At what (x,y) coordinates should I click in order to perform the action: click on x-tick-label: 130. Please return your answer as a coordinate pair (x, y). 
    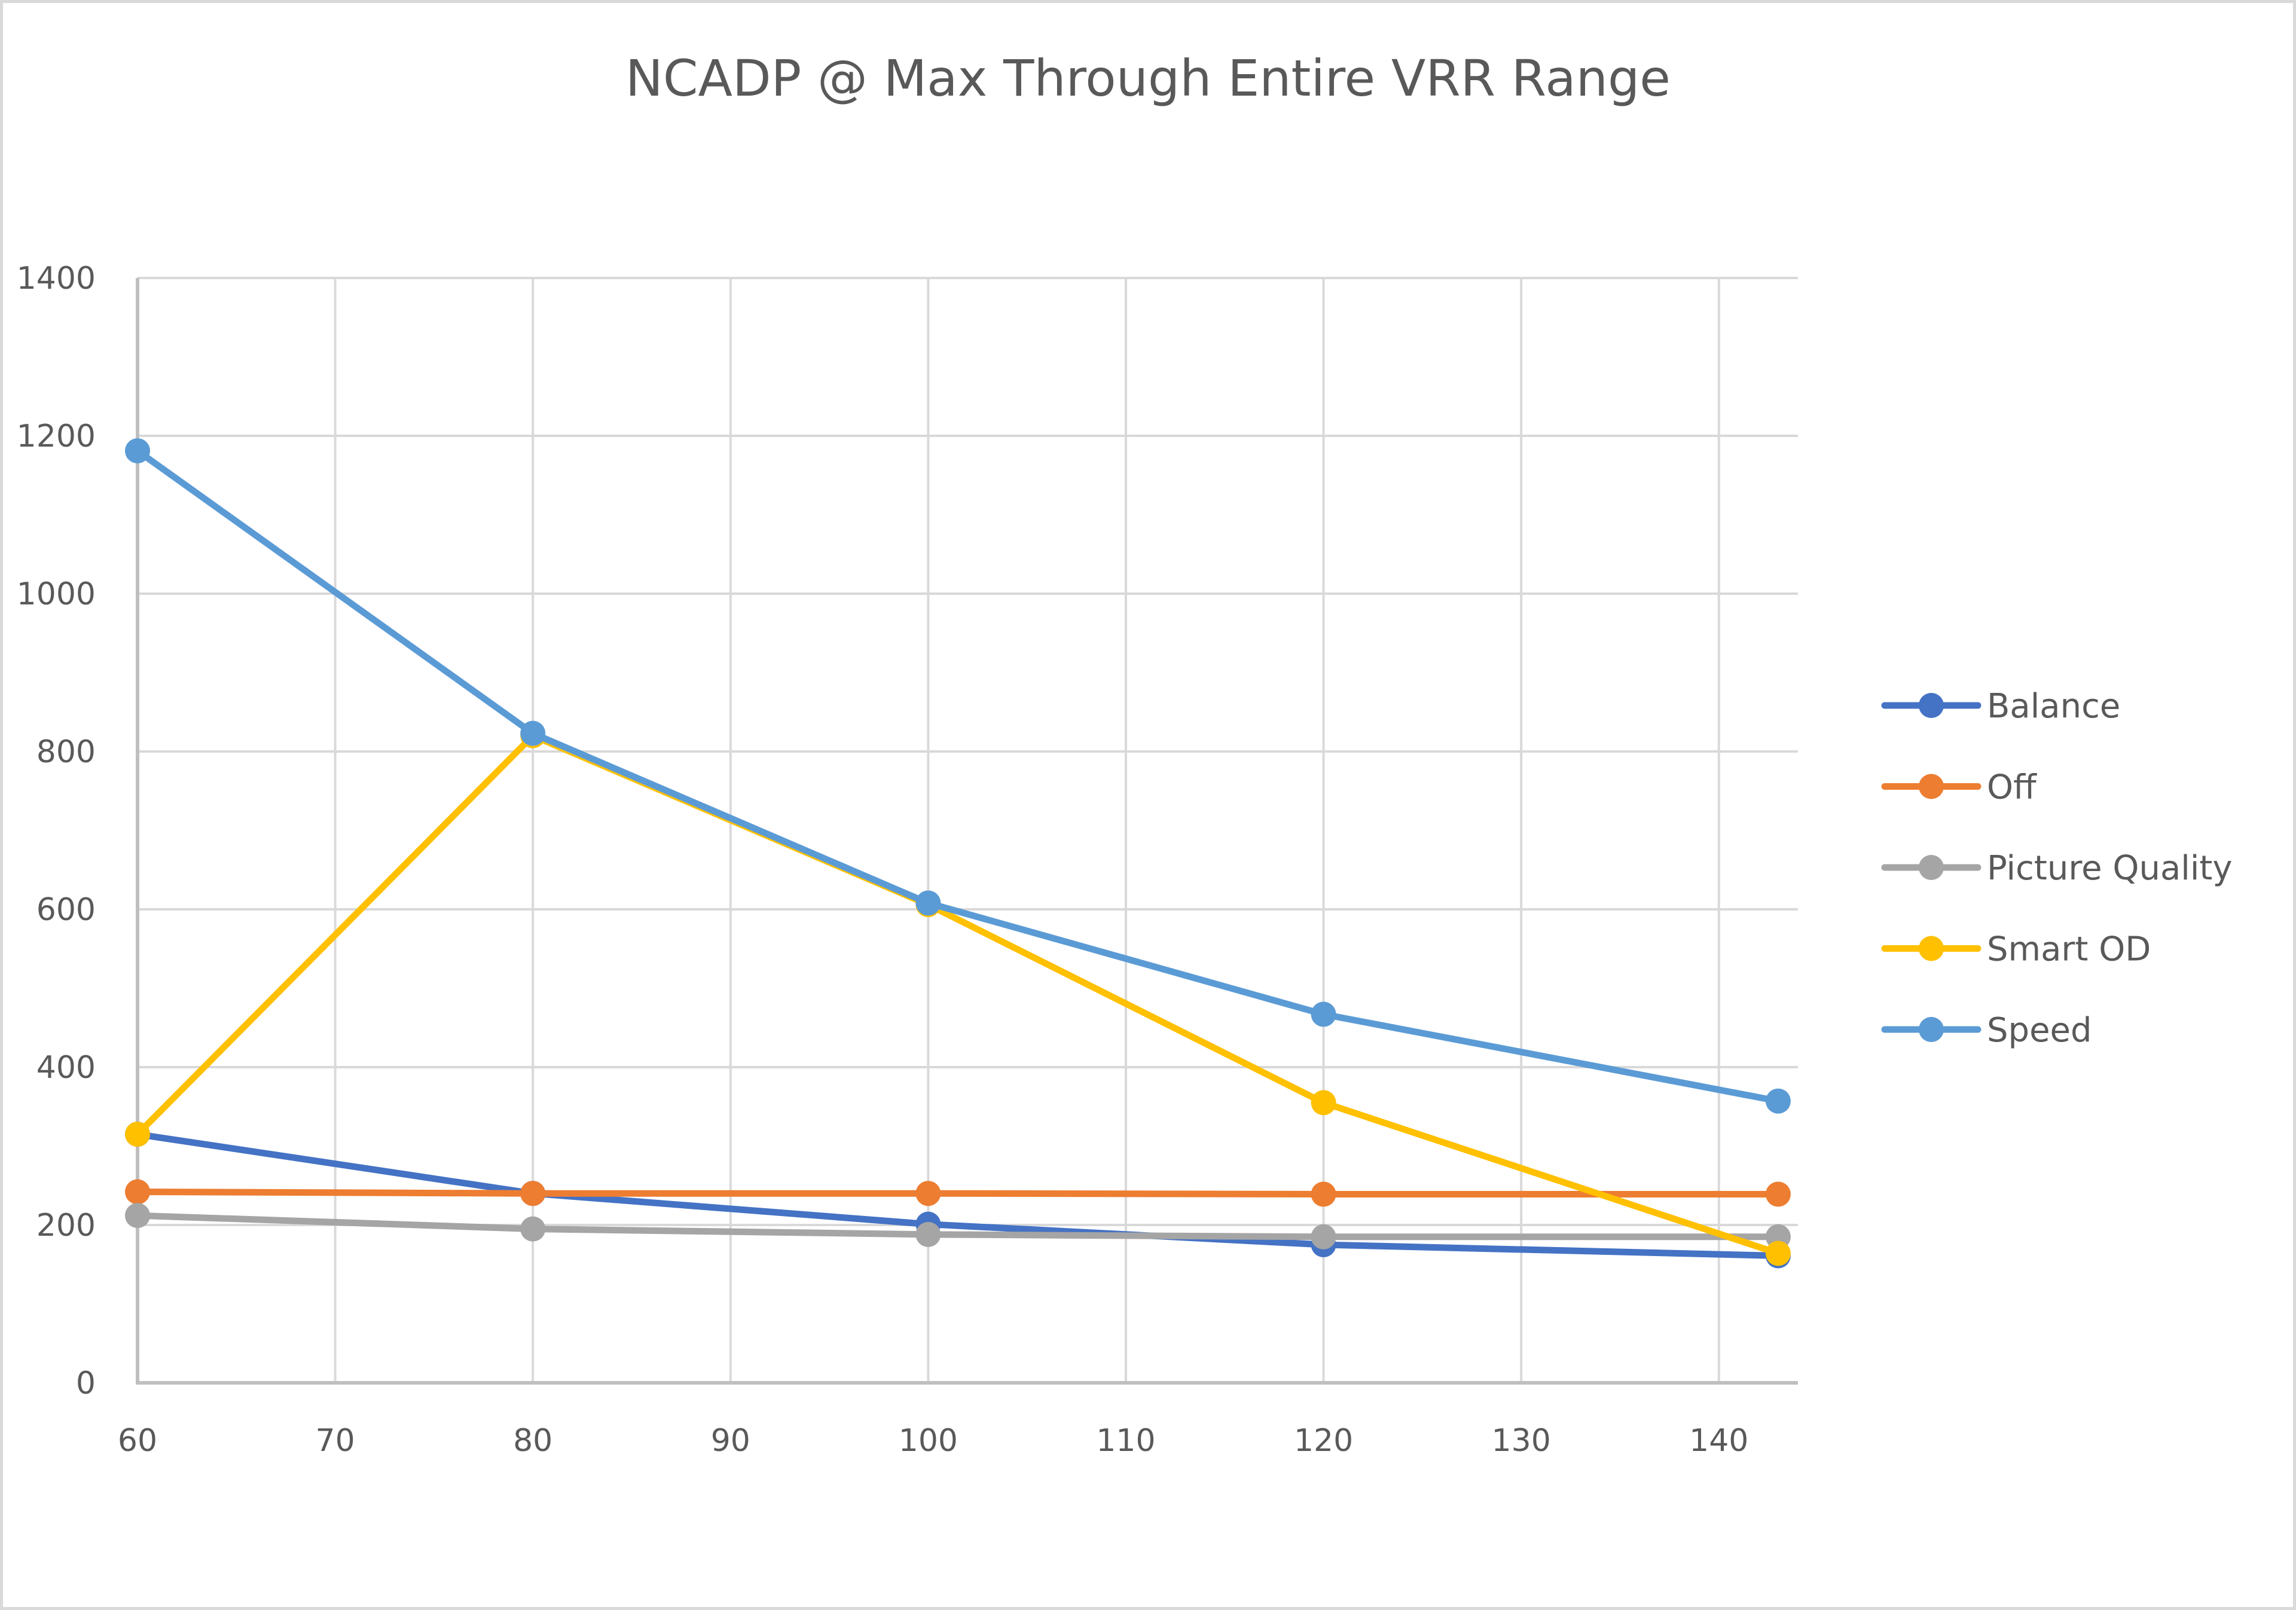
    Looking at the image, I should click on (1521, 1441).